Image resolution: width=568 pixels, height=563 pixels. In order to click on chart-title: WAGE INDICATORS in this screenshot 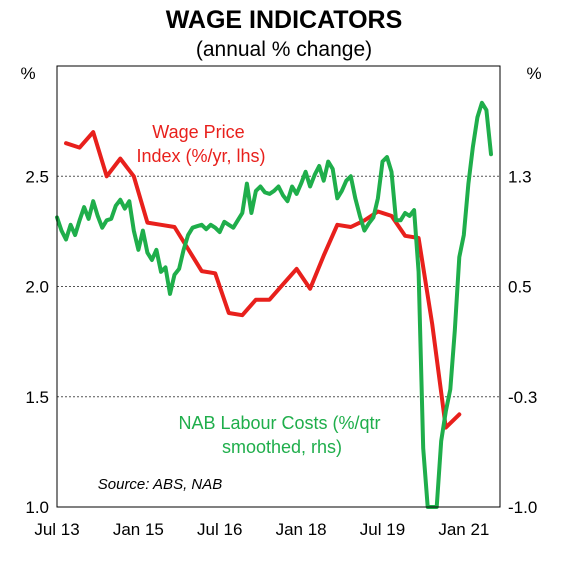, I will do `click(284, 20)`.